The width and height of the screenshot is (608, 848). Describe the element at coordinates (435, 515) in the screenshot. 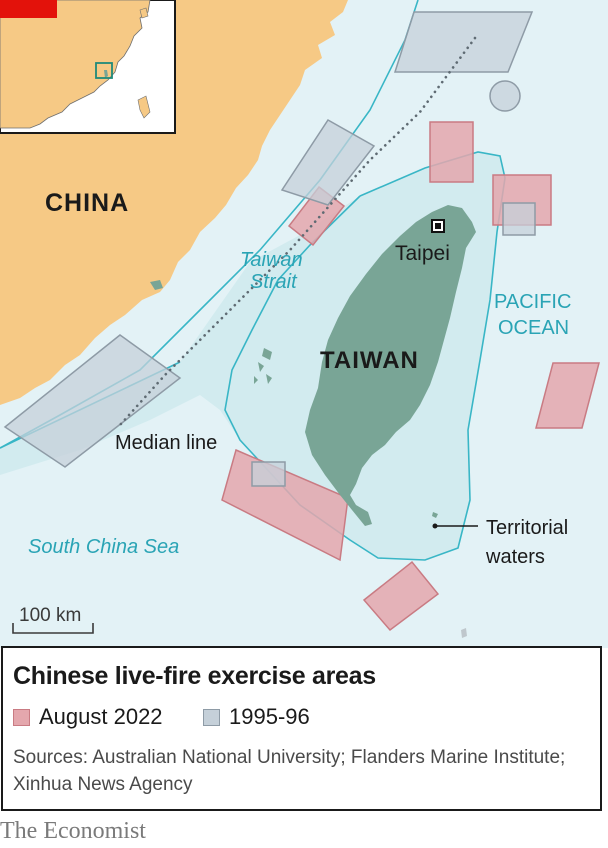

I see `green-island` at that location.